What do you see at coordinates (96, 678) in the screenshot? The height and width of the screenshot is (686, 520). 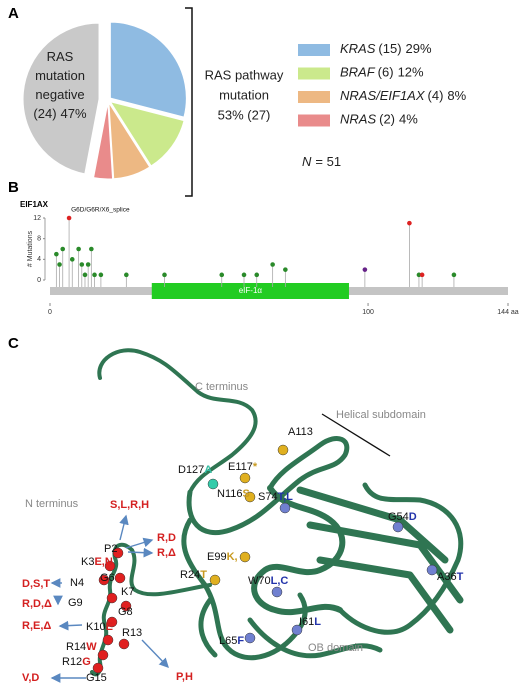 I see `residue: G15` at bounding box center [96, 678].